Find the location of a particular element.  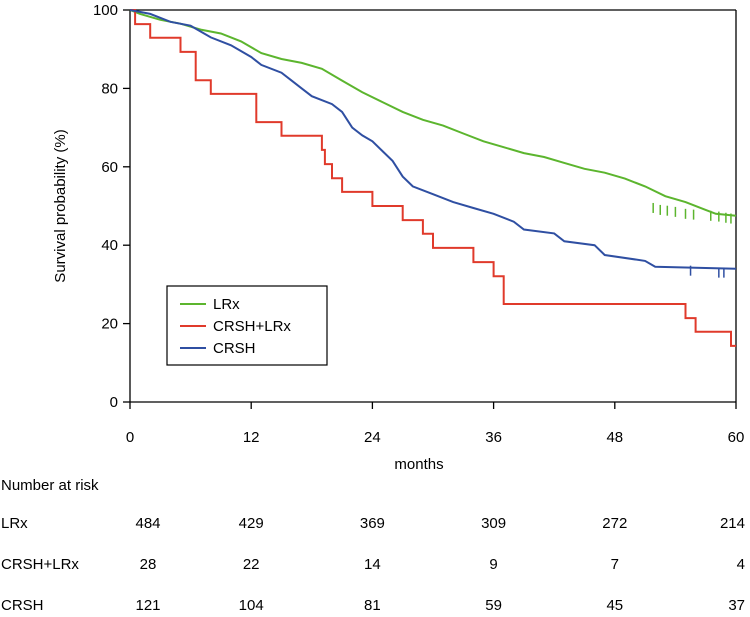

legend-label-crsh-lrx: CRSH+LRx is located at coordinates (252, 326).